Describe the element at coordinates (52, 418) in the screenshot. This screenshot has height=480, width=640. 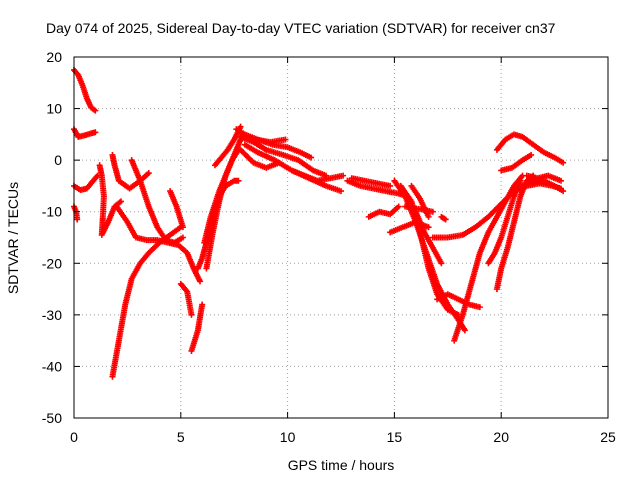
I see `y-tick-label: -50` at that location.